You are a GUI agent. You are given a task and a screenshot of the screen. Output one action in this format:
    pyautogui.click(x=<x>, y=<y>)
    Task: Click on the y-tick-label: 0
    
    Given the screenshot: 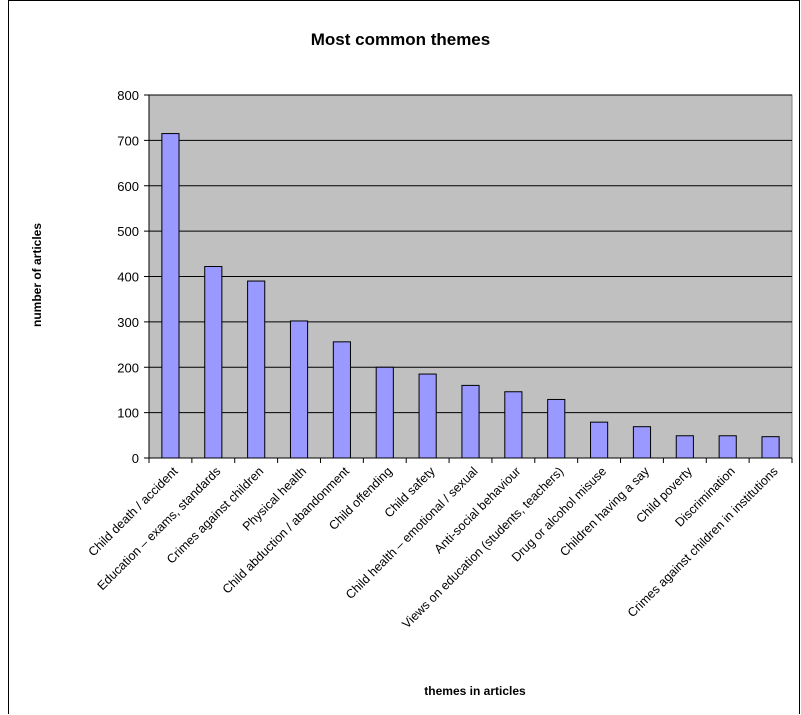 What is the action you would take?
    pyautogui.click(x=135, y=458)
    